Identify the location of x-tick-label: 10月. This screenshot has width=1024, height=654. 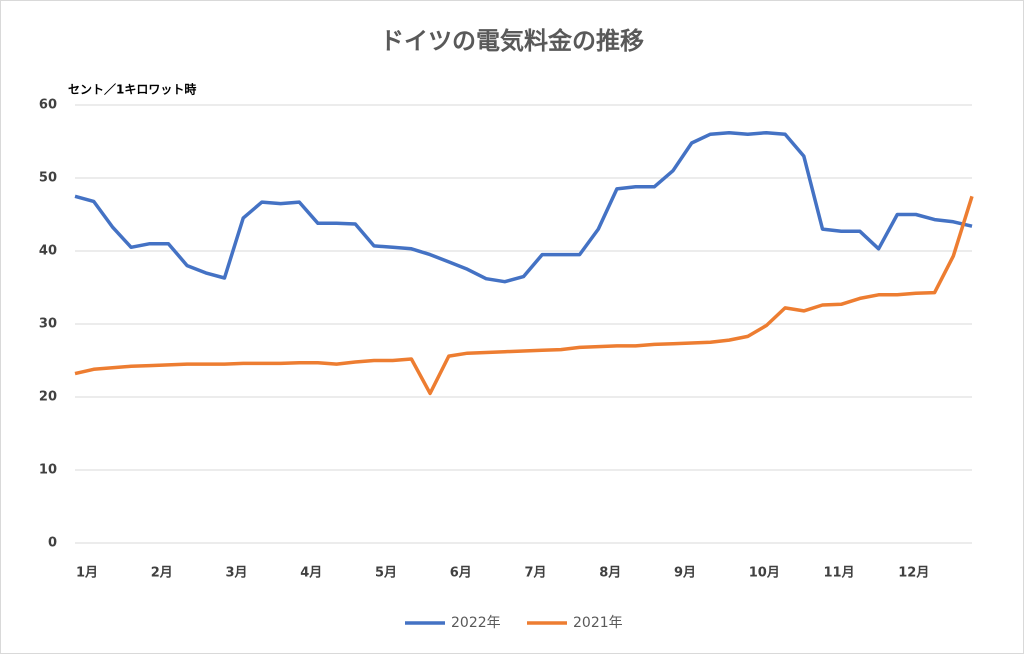
(764, 573).